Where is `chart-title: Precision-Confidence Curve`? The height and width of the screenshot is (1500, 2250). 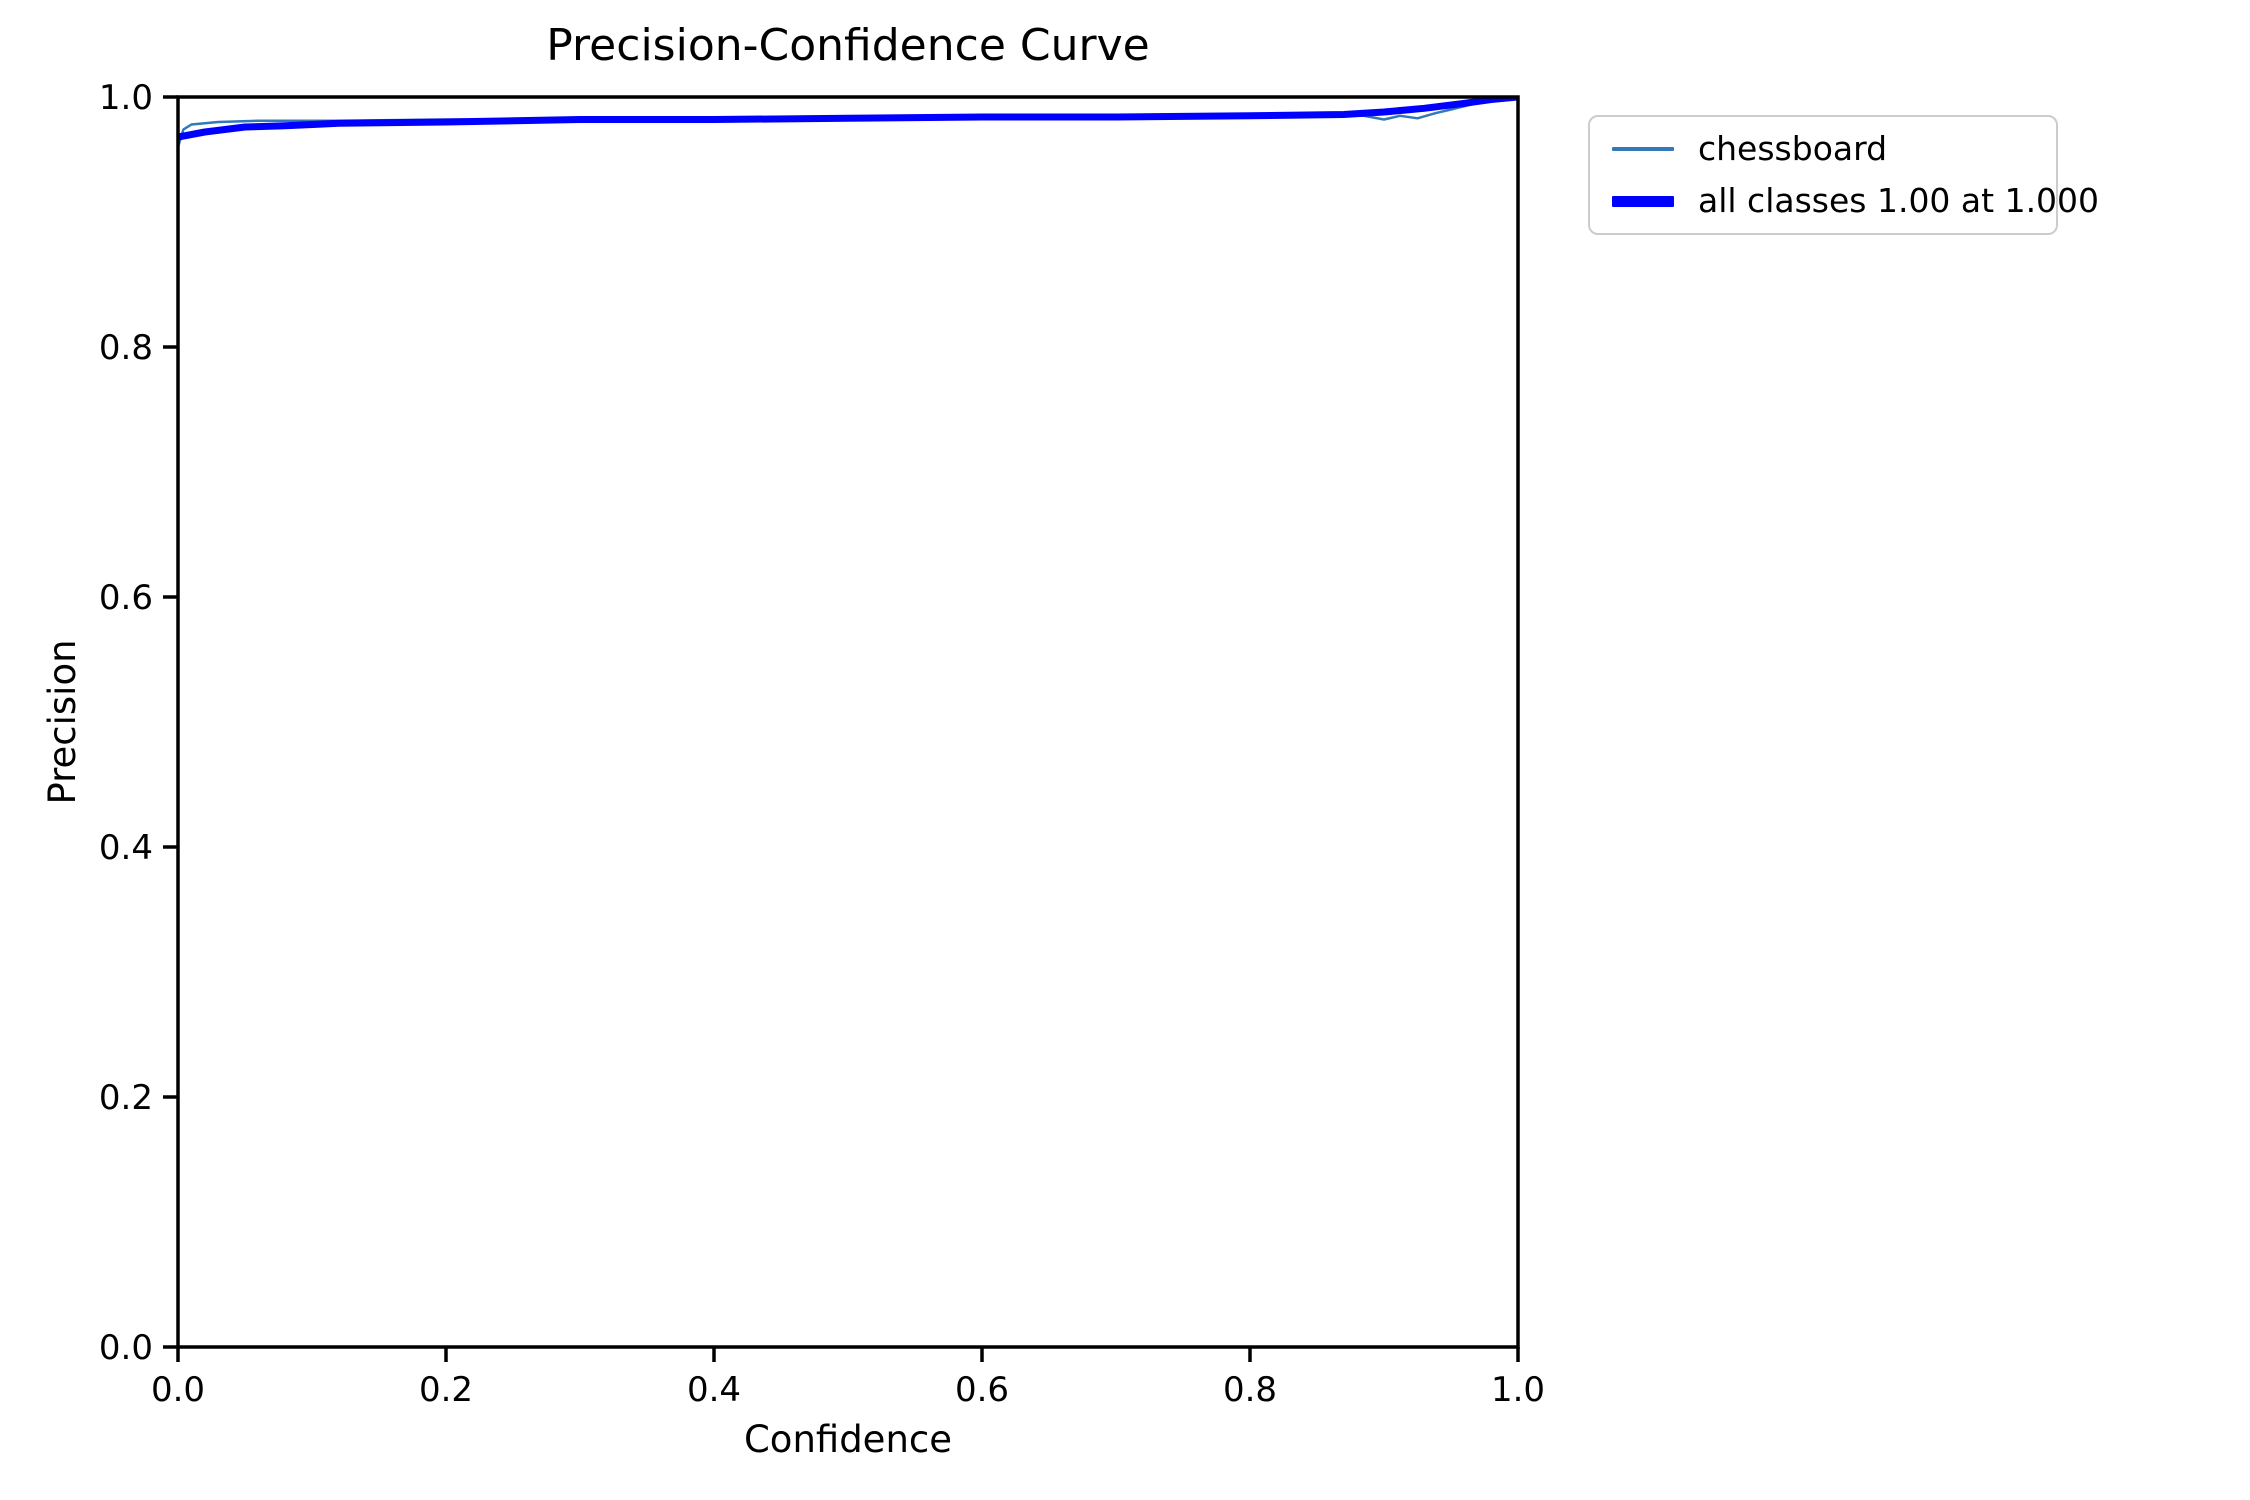
chart-title: Precision-Confidence Curve is located at coordinates (848, 45).